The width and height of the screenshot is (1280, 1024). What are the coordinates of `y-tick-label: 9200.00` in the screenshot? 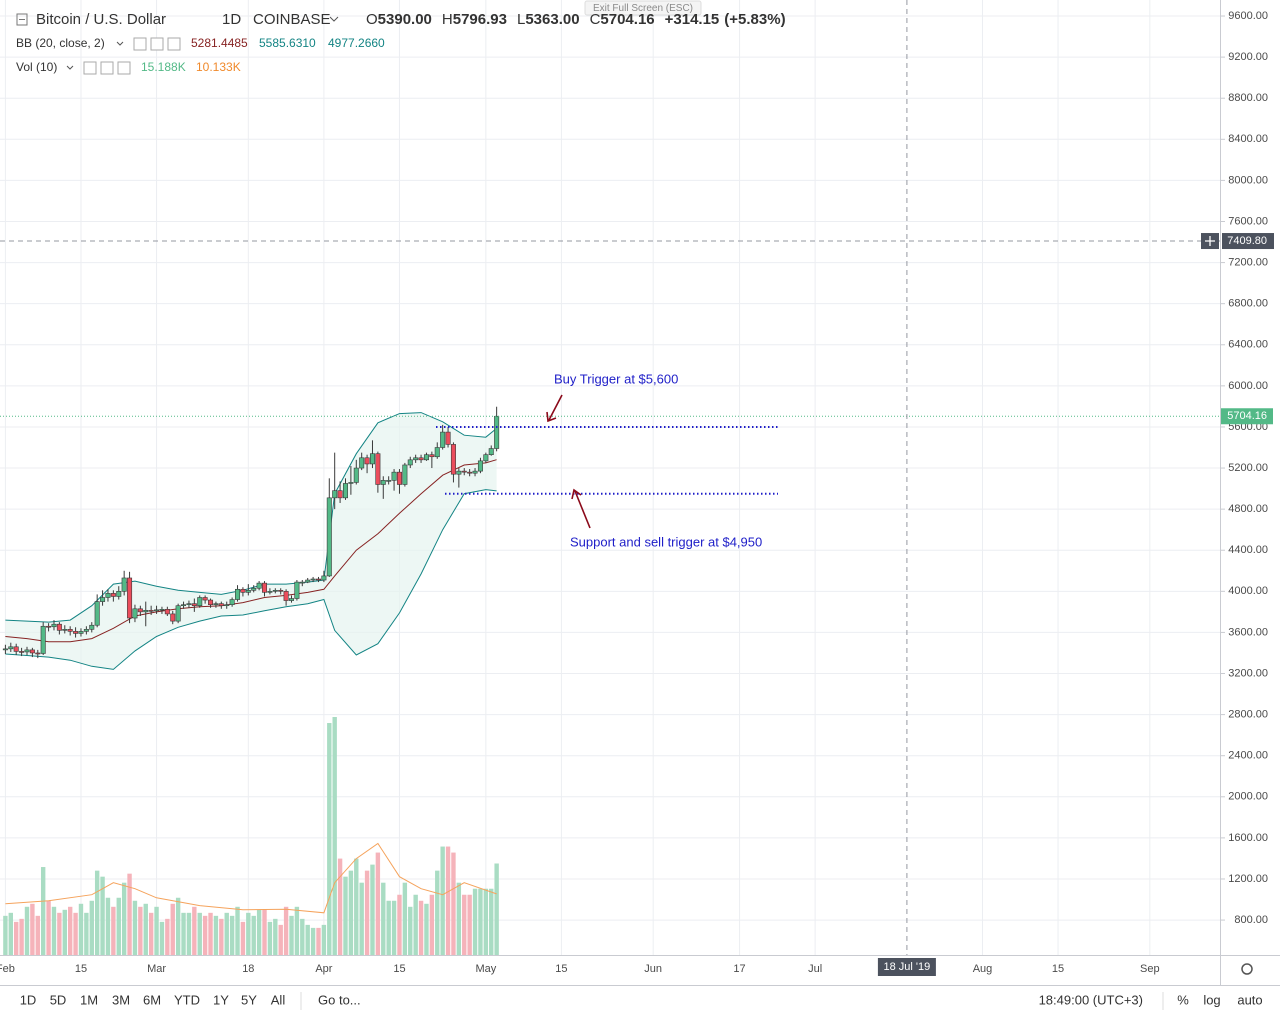 It's located at (1248, 57).